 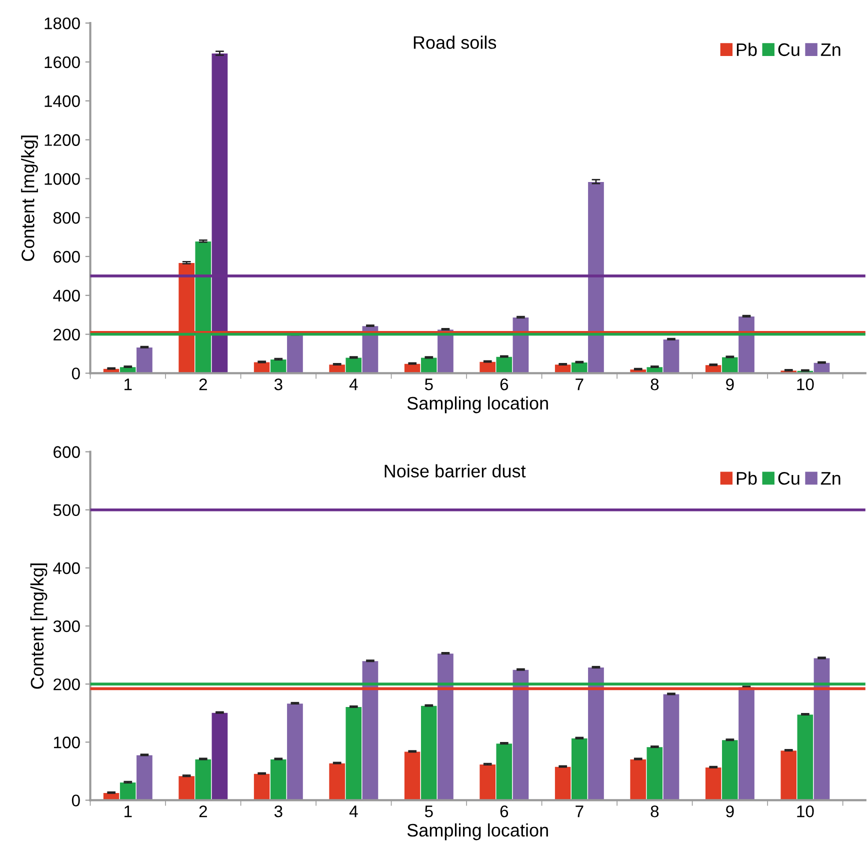 What do you see at coordinates (62, 140) in the screenshot?
I see `y-tick-label: 1200` at bounding box center [62, 140].